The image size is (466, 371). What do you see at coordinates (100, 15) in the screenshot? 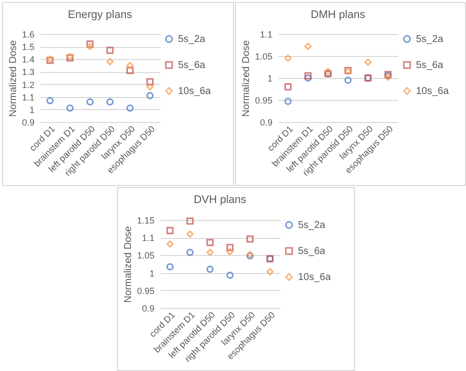
I see `chart-title: Energy plans` at bounding box center [100, 15].